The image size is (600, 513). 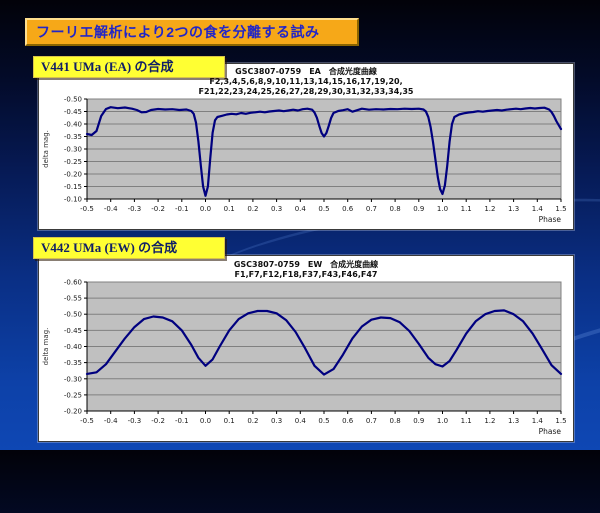 What do you see at coordinates (306, 274) in the screenshot?
I see `ew-chart-subtitle-1: F1,F7,F12,F18,F37,F43,F46,F47` at bounding box center [306, 274].